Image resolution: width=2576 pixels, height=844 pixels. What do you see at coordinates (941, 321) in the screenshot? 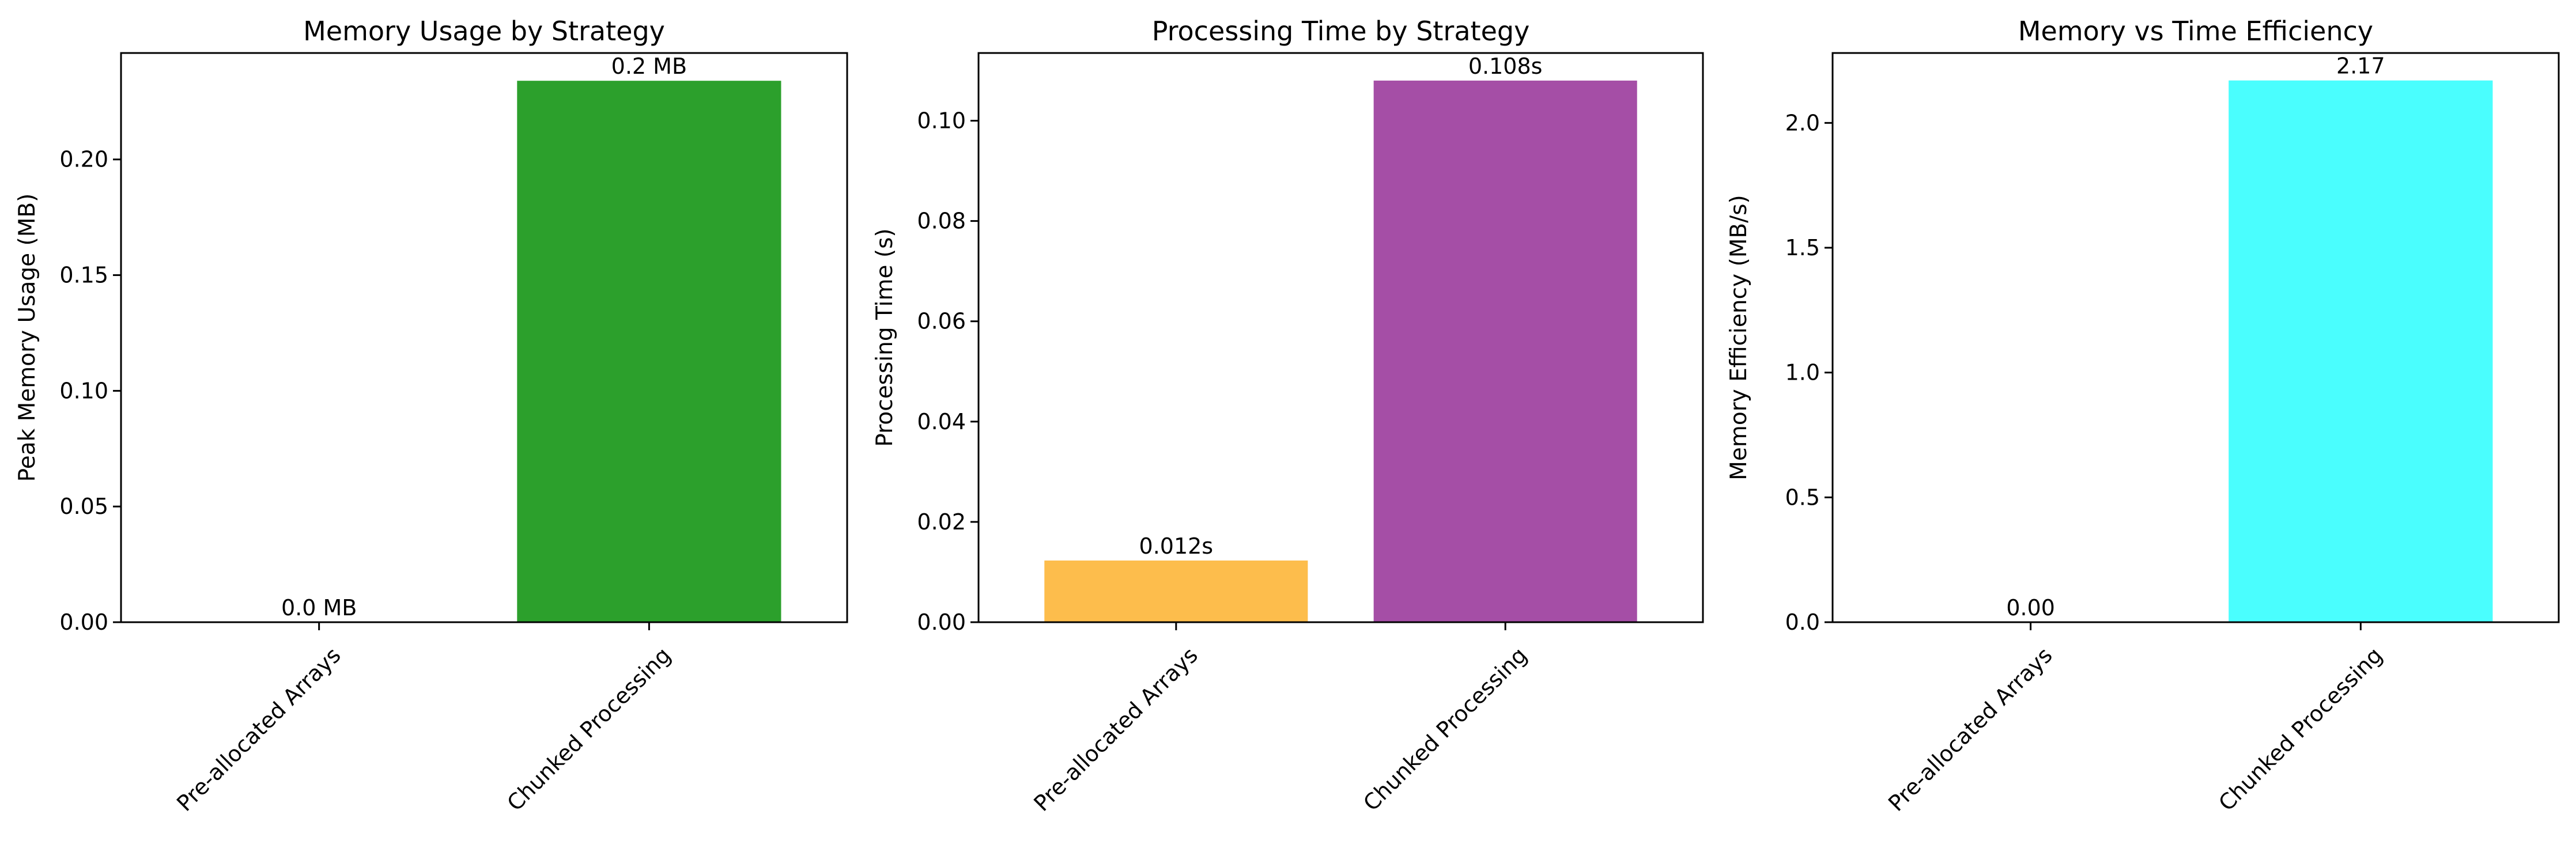
I see `processing-time-y-tick-label: 0.06` at bounding box center [941, 321].